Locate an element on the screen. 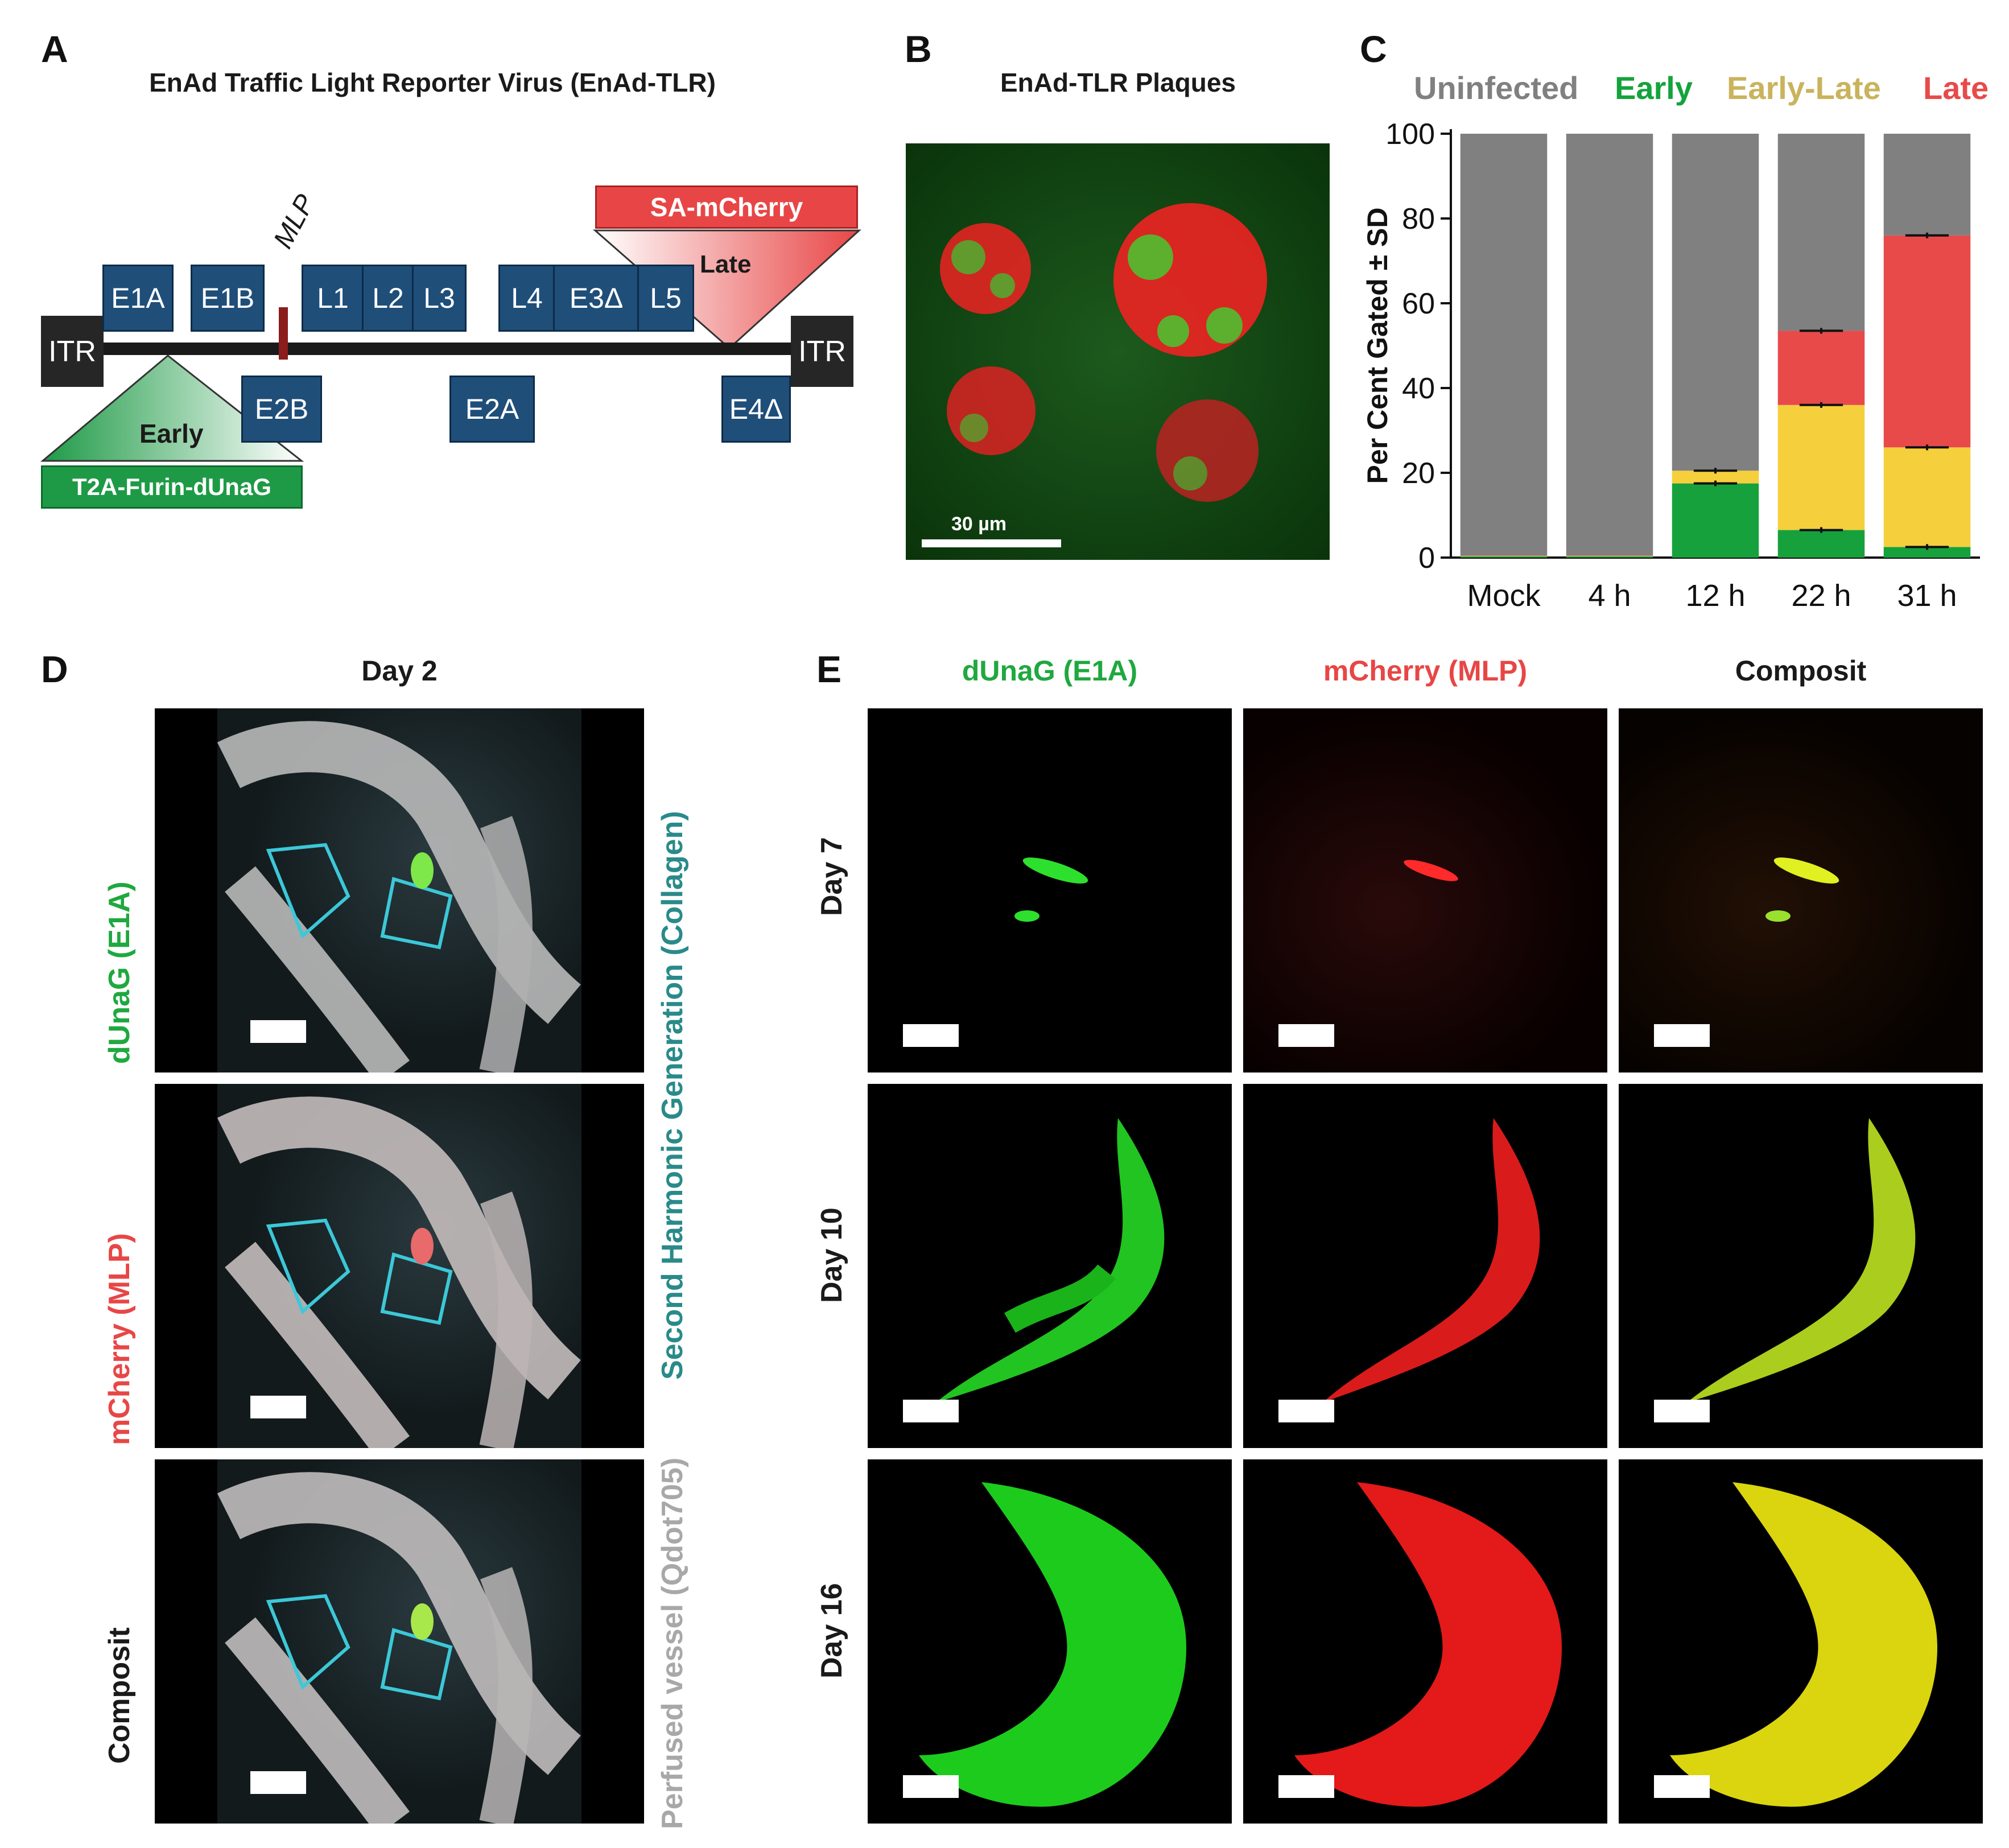 This screenshot has height=1848, width=2009. bar-4h-uninfected is located at coordinates (1610, 345).